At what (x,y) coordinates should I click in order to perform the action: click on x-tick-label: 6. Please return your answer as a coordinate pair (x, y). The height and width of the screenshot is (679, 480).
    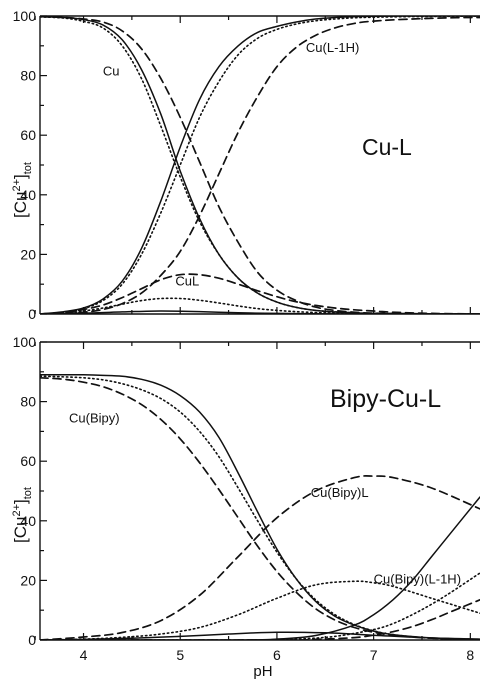
    Looking at the image, I should click on (277, 655).